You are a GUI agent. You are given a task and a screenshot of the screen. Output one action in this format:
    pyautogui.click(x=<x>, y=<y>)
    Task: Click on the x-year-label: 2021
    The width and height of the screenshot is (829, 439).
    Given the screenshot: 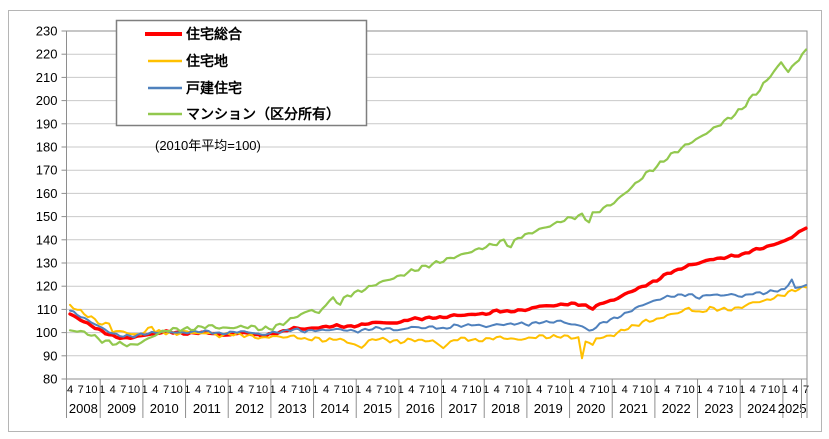 What is the action you would take?
    pyautogui.click(x=633, y=408)
    